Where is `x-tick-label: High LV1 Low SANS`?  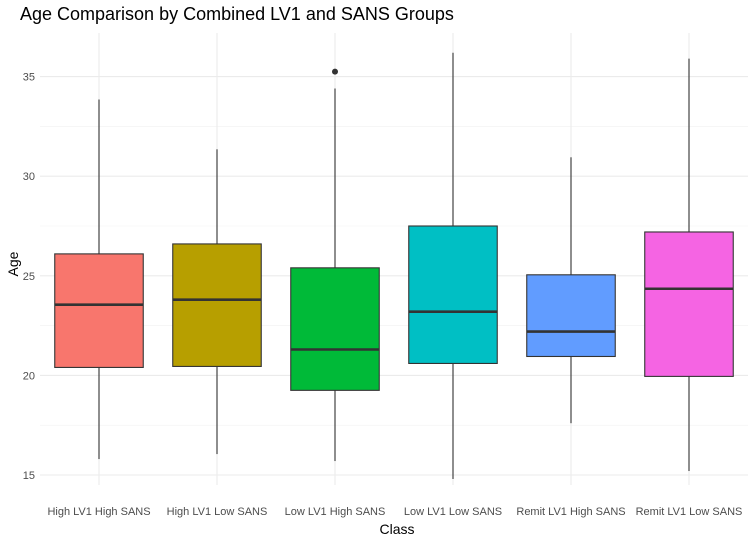
x-tick-label: High LV1 Low SANS is located at coordinates (217, 512).